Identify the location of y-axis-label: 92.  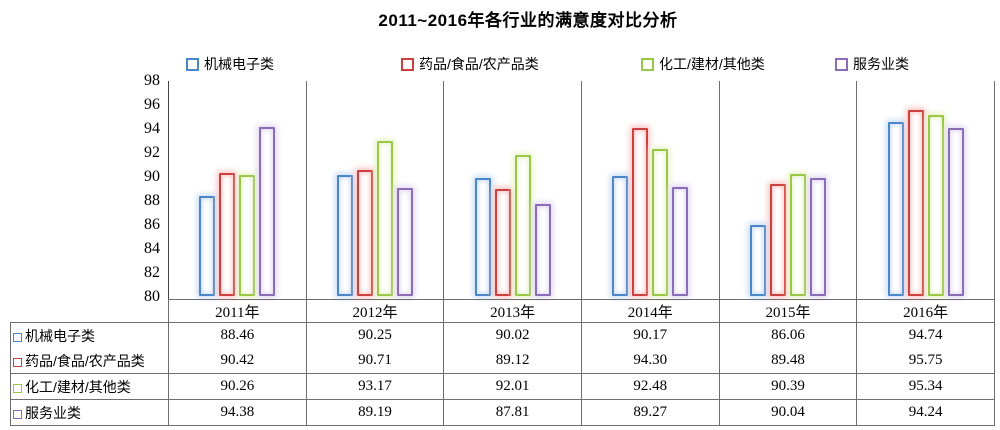
(152, 152).